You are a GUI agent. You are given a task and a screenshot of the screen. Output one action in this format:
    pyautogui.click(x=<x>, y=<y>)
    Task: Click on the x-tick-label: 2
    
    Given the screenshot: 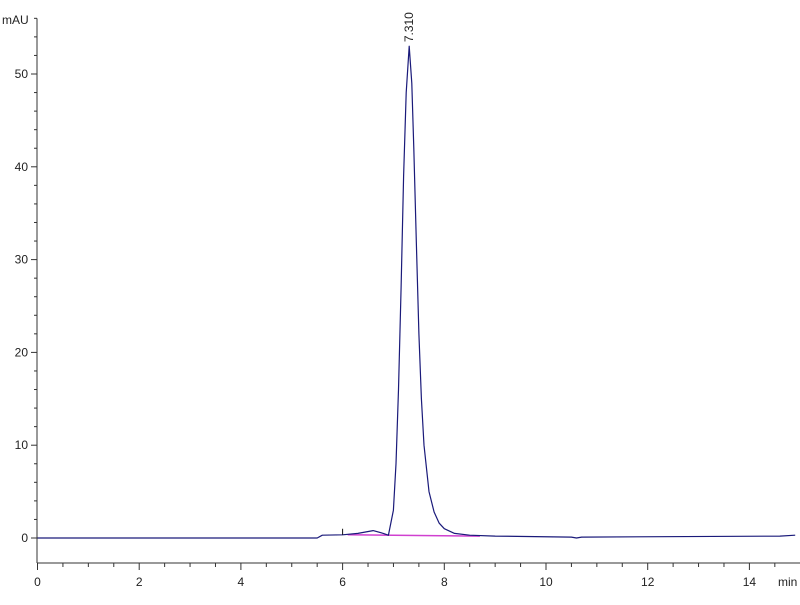 What is the action you would take?
    pyautogui.click(x=139, y=582)
    